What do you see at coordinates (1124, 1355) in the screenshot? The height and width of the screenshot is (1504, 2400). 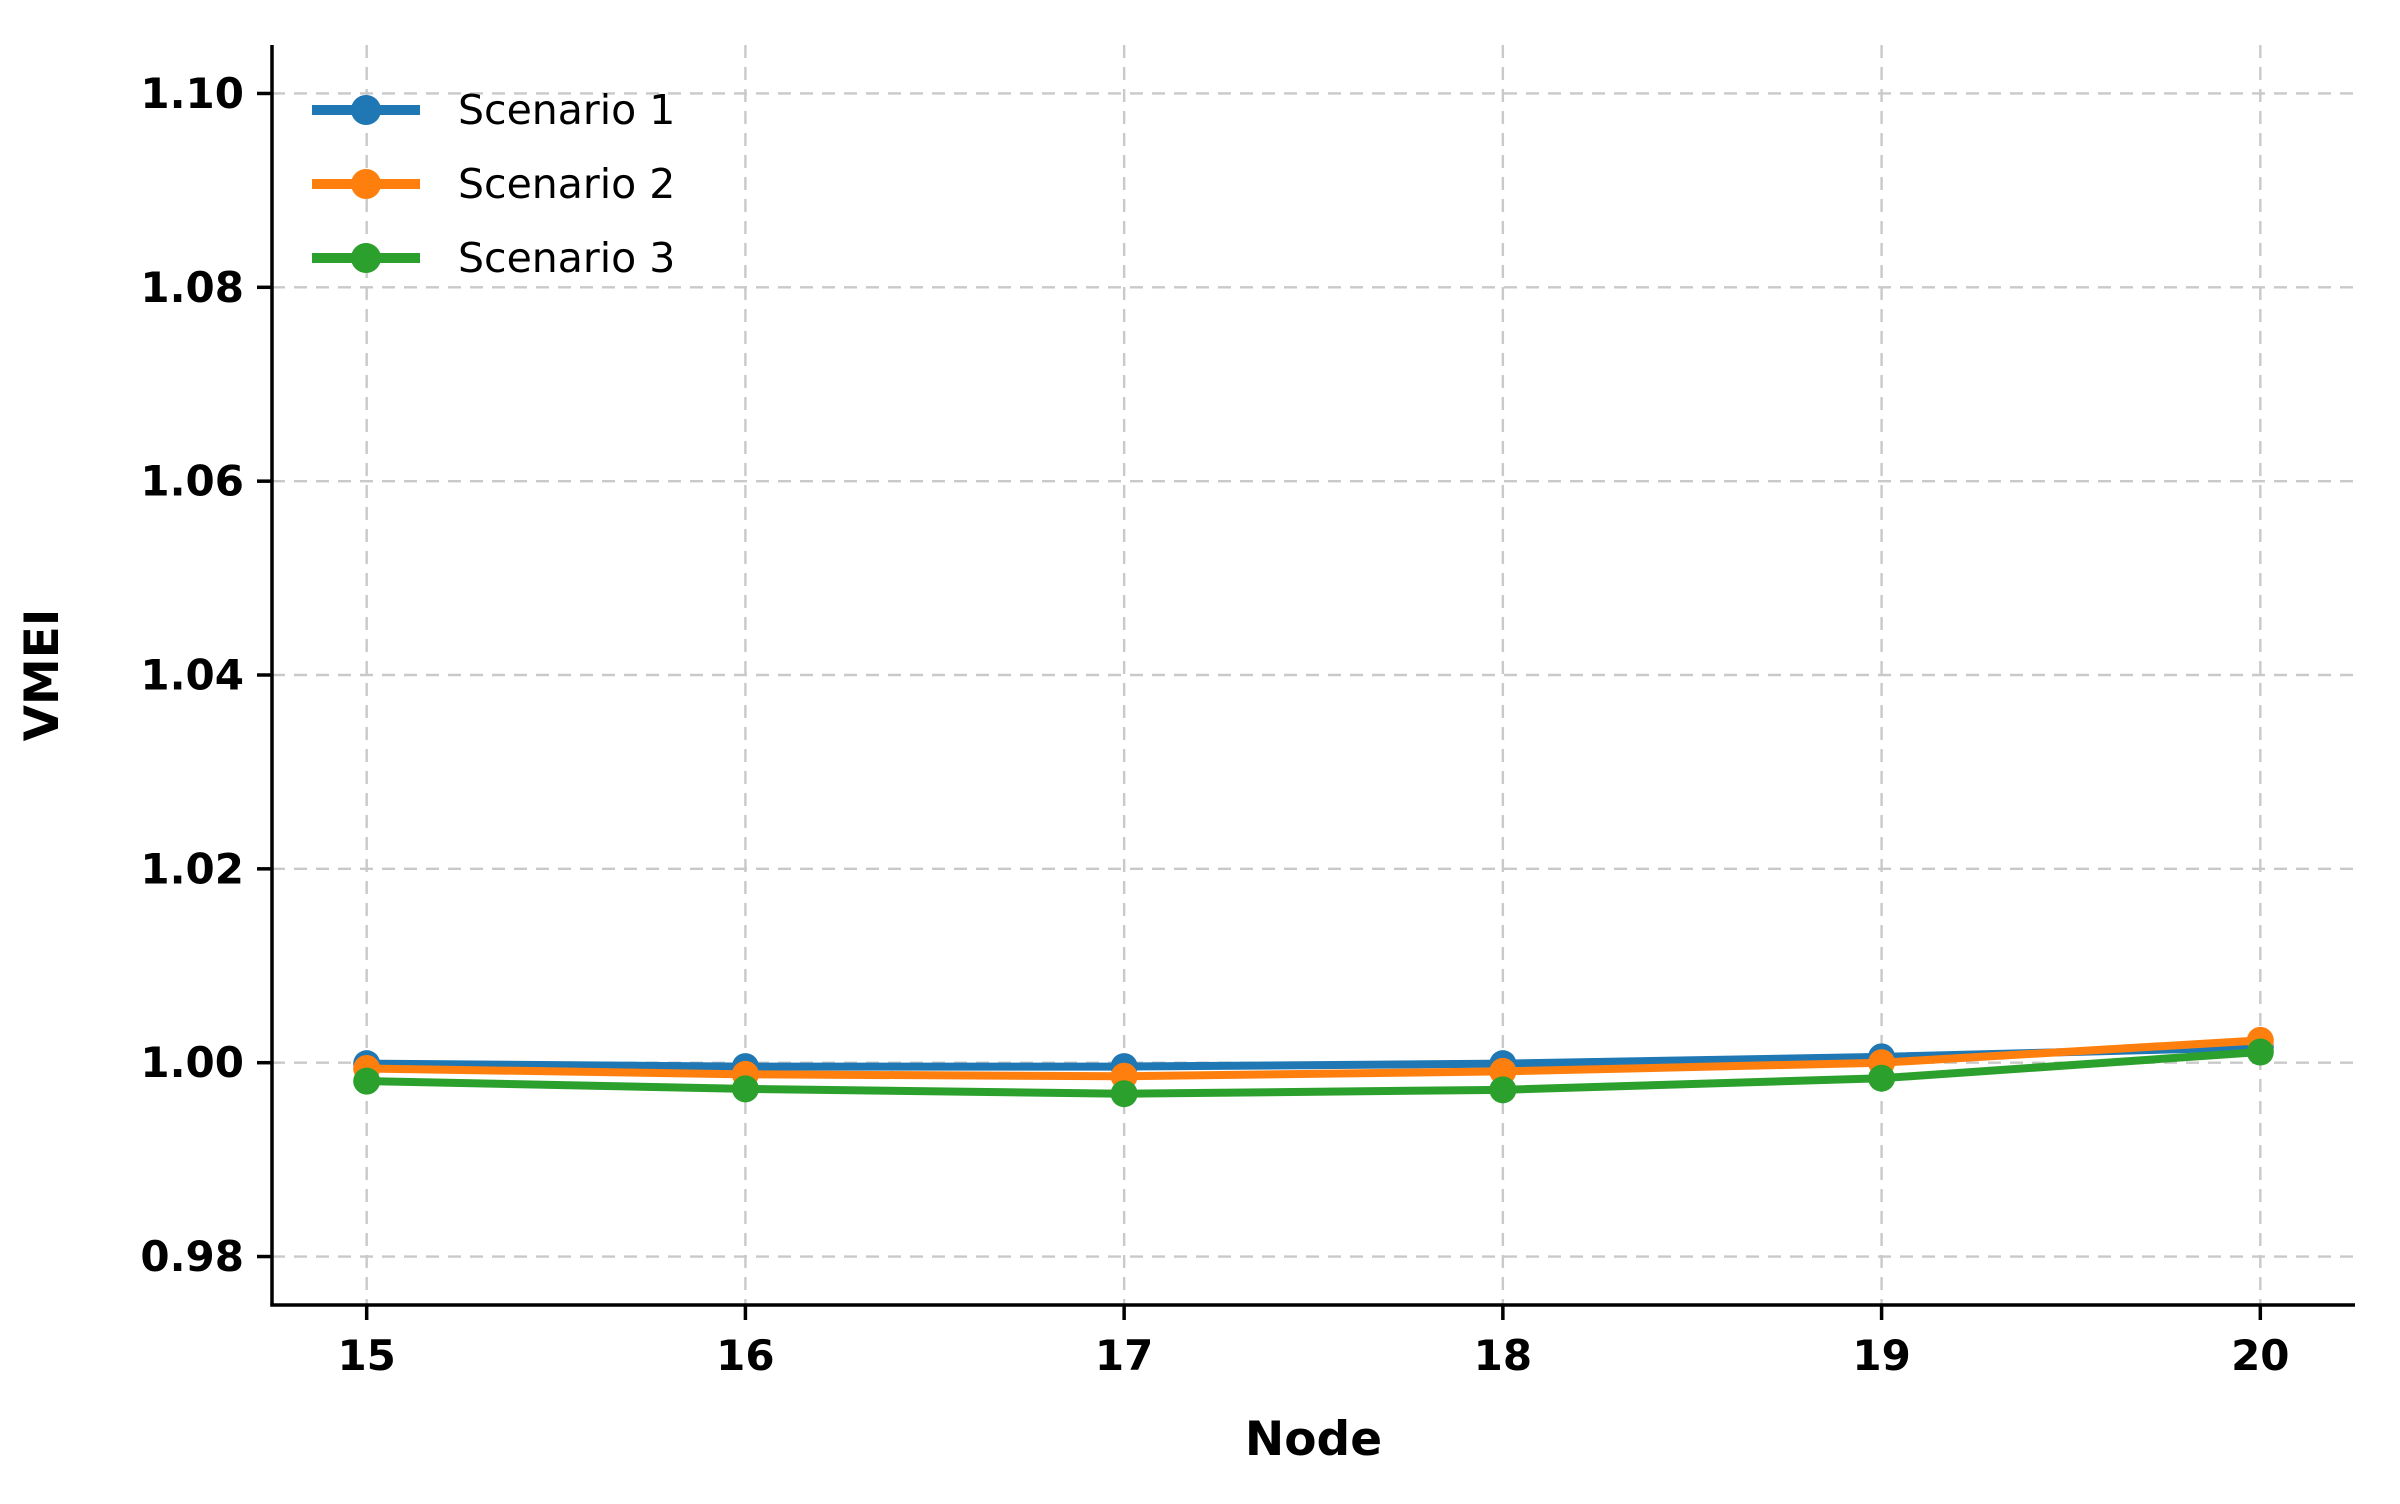 I see `x-tick-label: 17` at bounding box center [1124, 1355].